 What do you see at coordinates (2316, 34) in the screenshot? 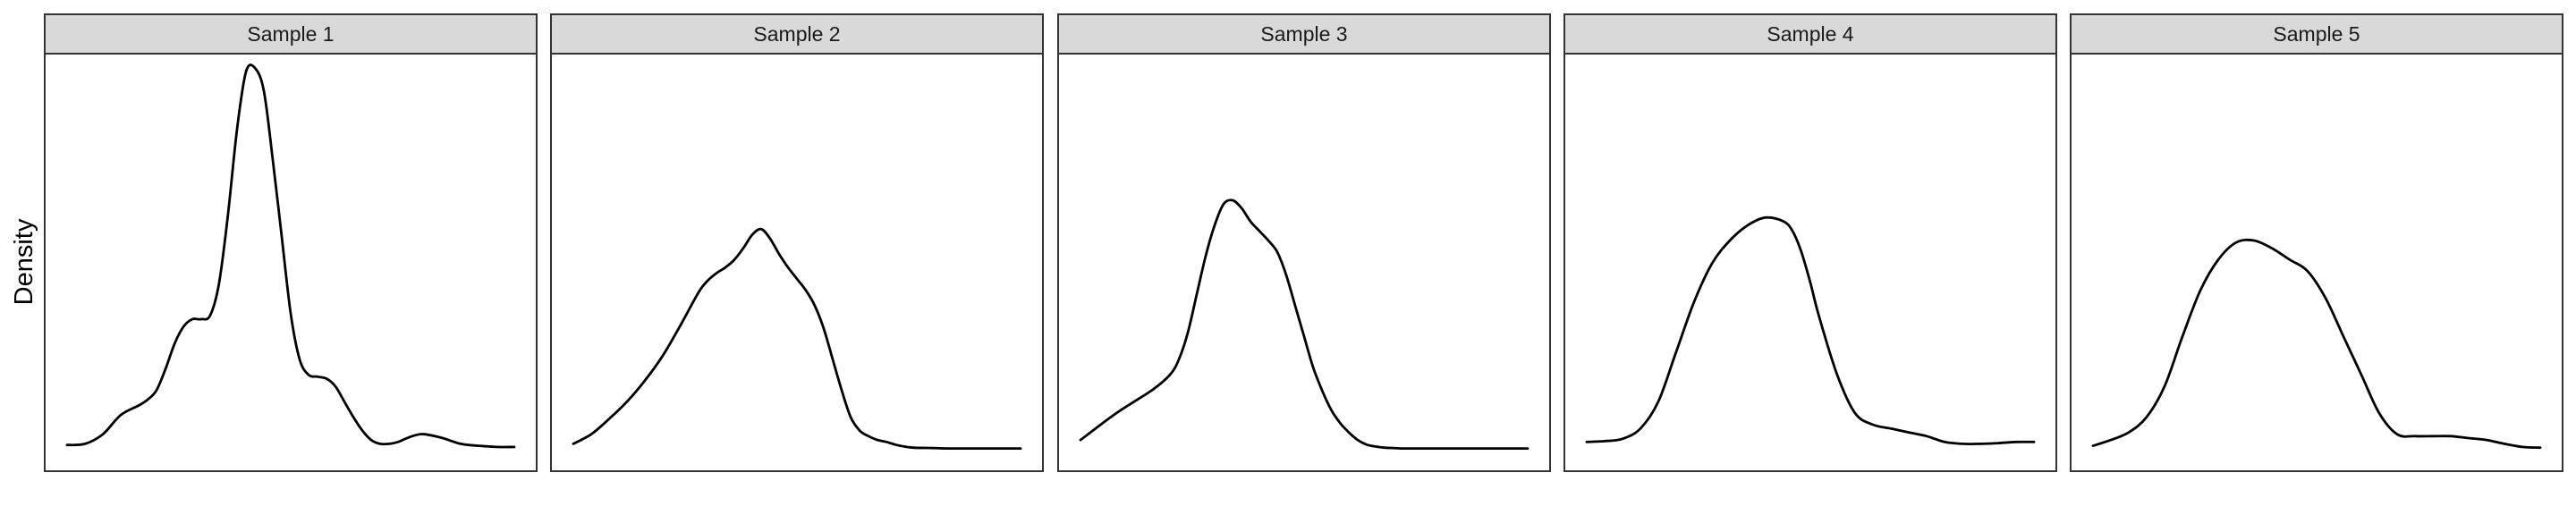
I see `facet-title: Sample 5` at bounding box center [2316, 34].